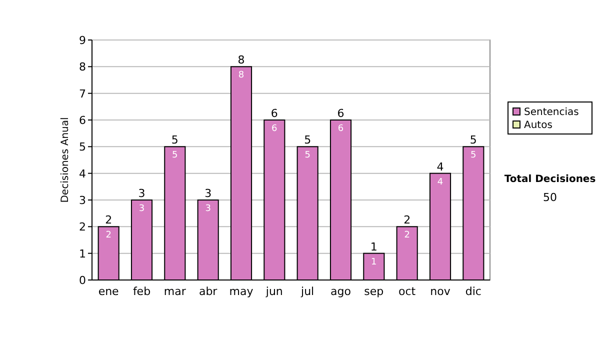 The width and height of the screenshot is (600, 340). I want to click on x-tick-label: may, so click(241, 291).